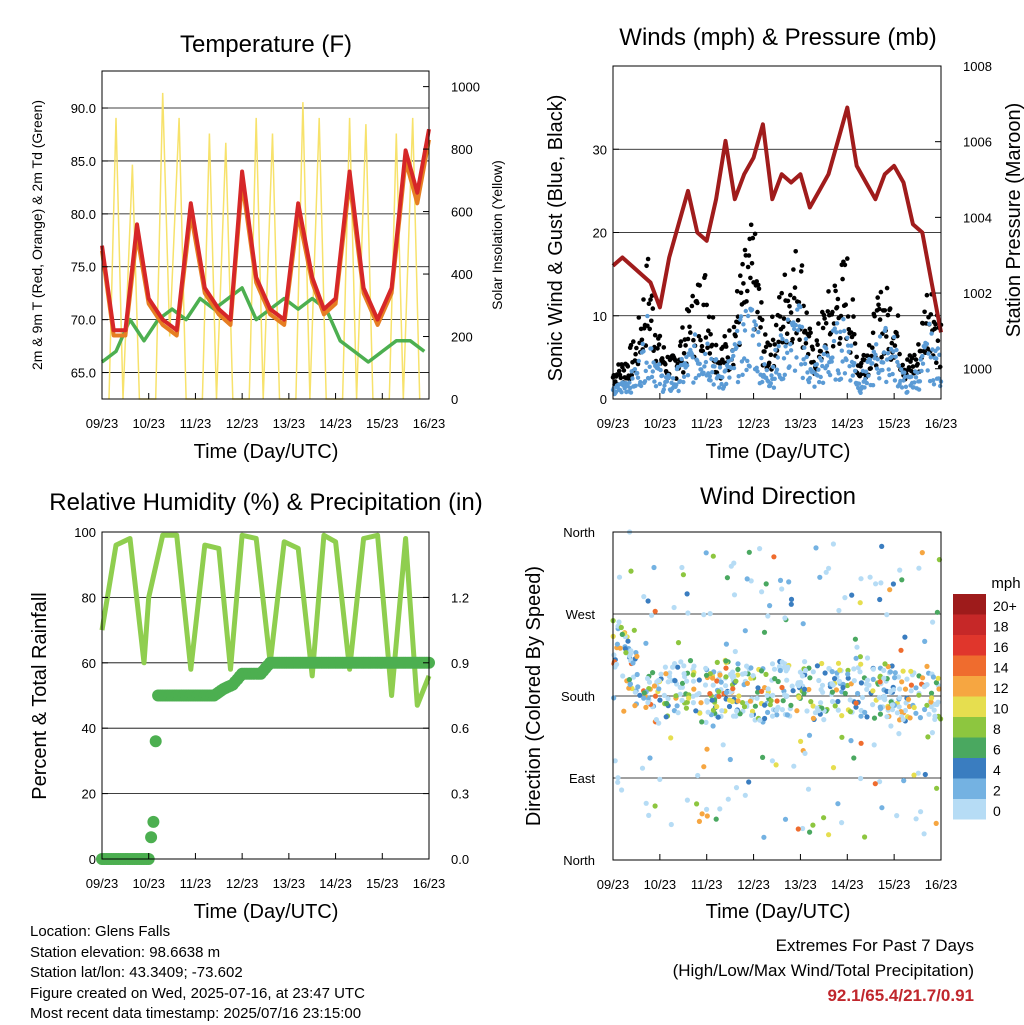 The width and height of the screenshot is (1024, 1025). I want to click on y2-tick-label: 200, so click(462, 337).